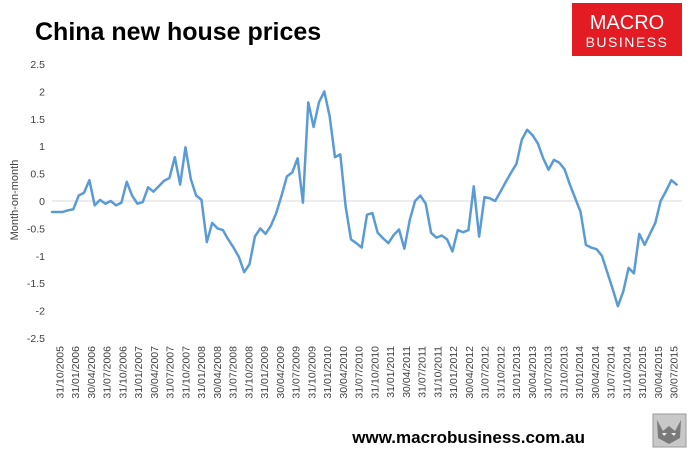  I want to click on x-tick-label: 31/01/2010, so click(328, 372).